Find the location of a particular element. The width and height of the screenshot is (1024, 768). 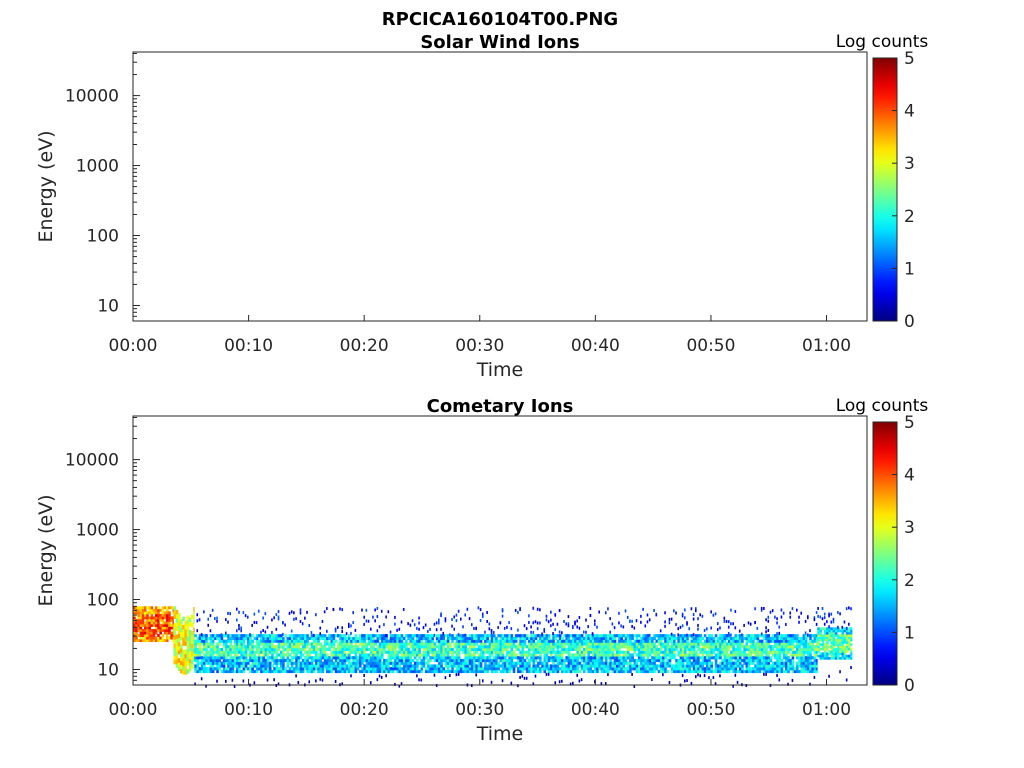

y-tick-label: 10 is located at coordinates (108, 306).